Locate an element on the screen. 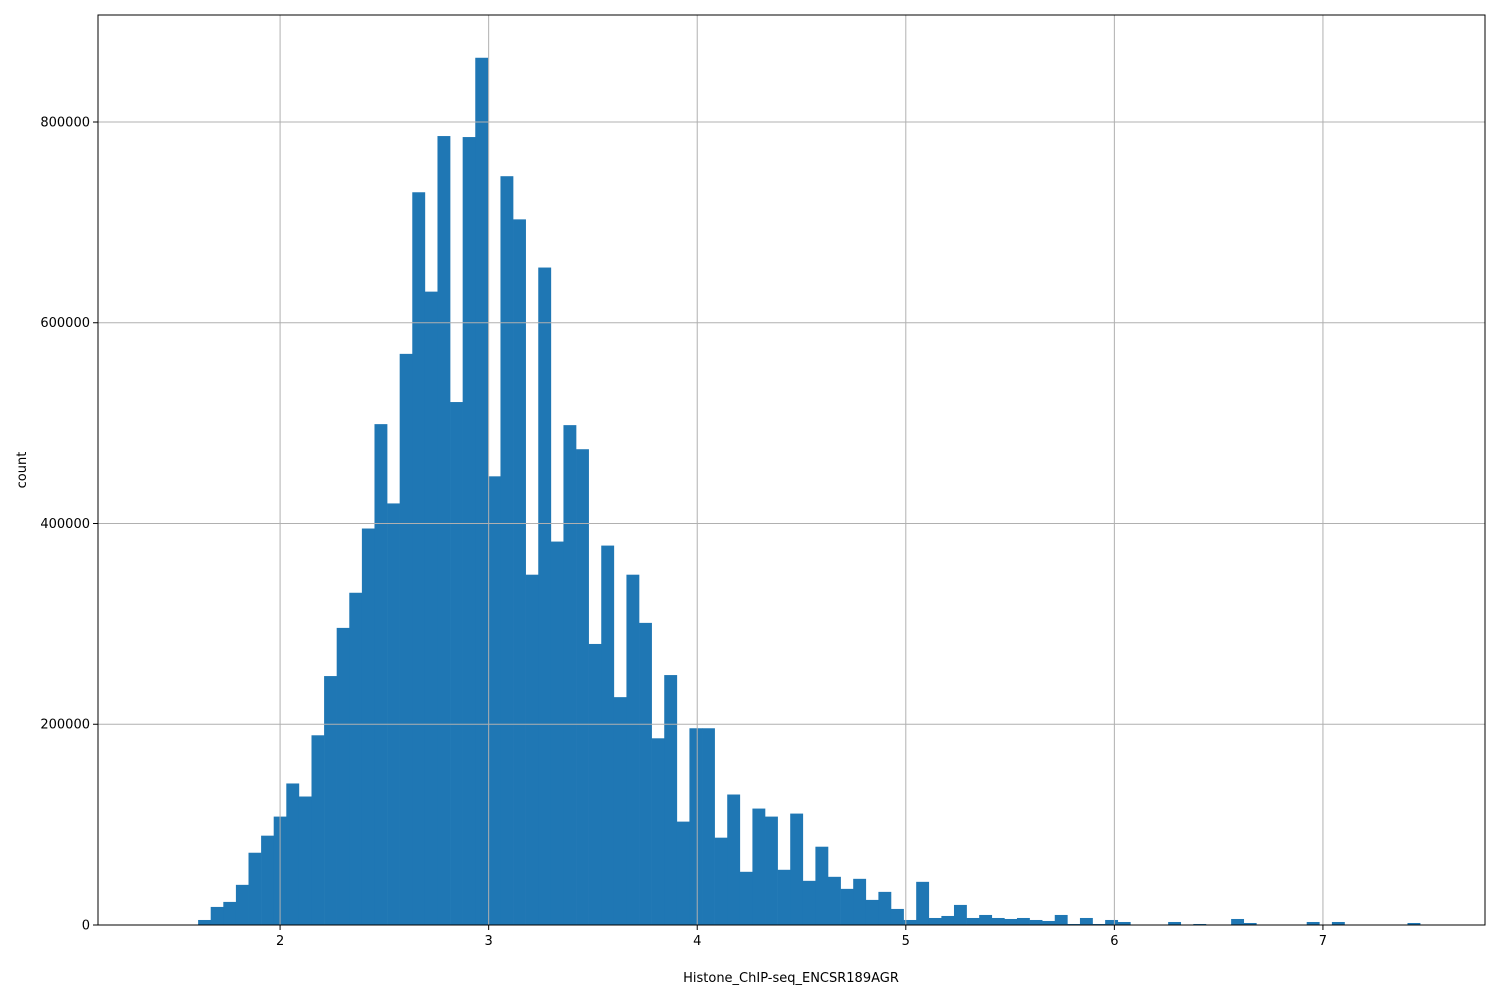 This screenshot has width=1500, height=1000. y-axis-ticks: 0 200000 400000 600000 800000 is located at coordinates (69, 524).